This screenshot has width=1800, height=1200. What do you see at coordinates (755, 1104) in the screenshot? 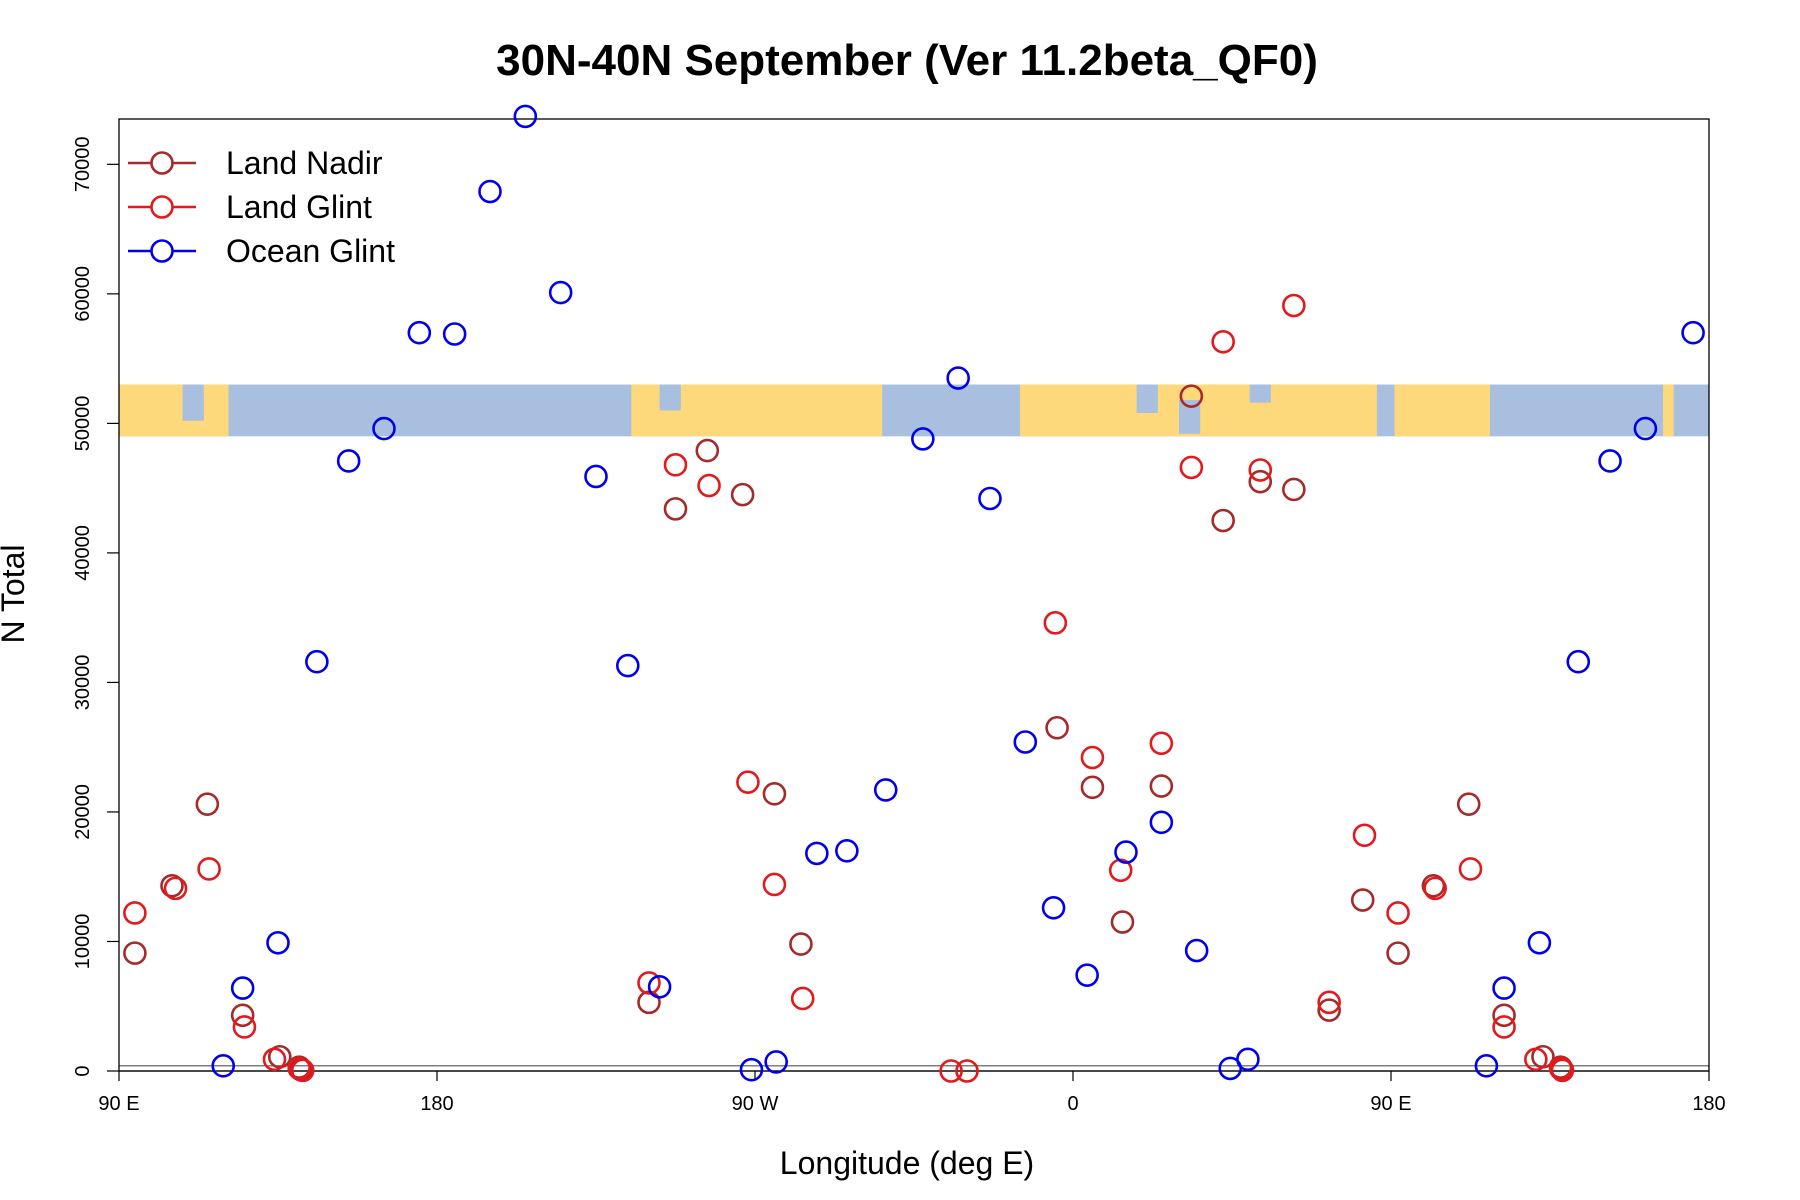
I see `x-tick-label-2: 90 W` at bounding box center [755, 1104].